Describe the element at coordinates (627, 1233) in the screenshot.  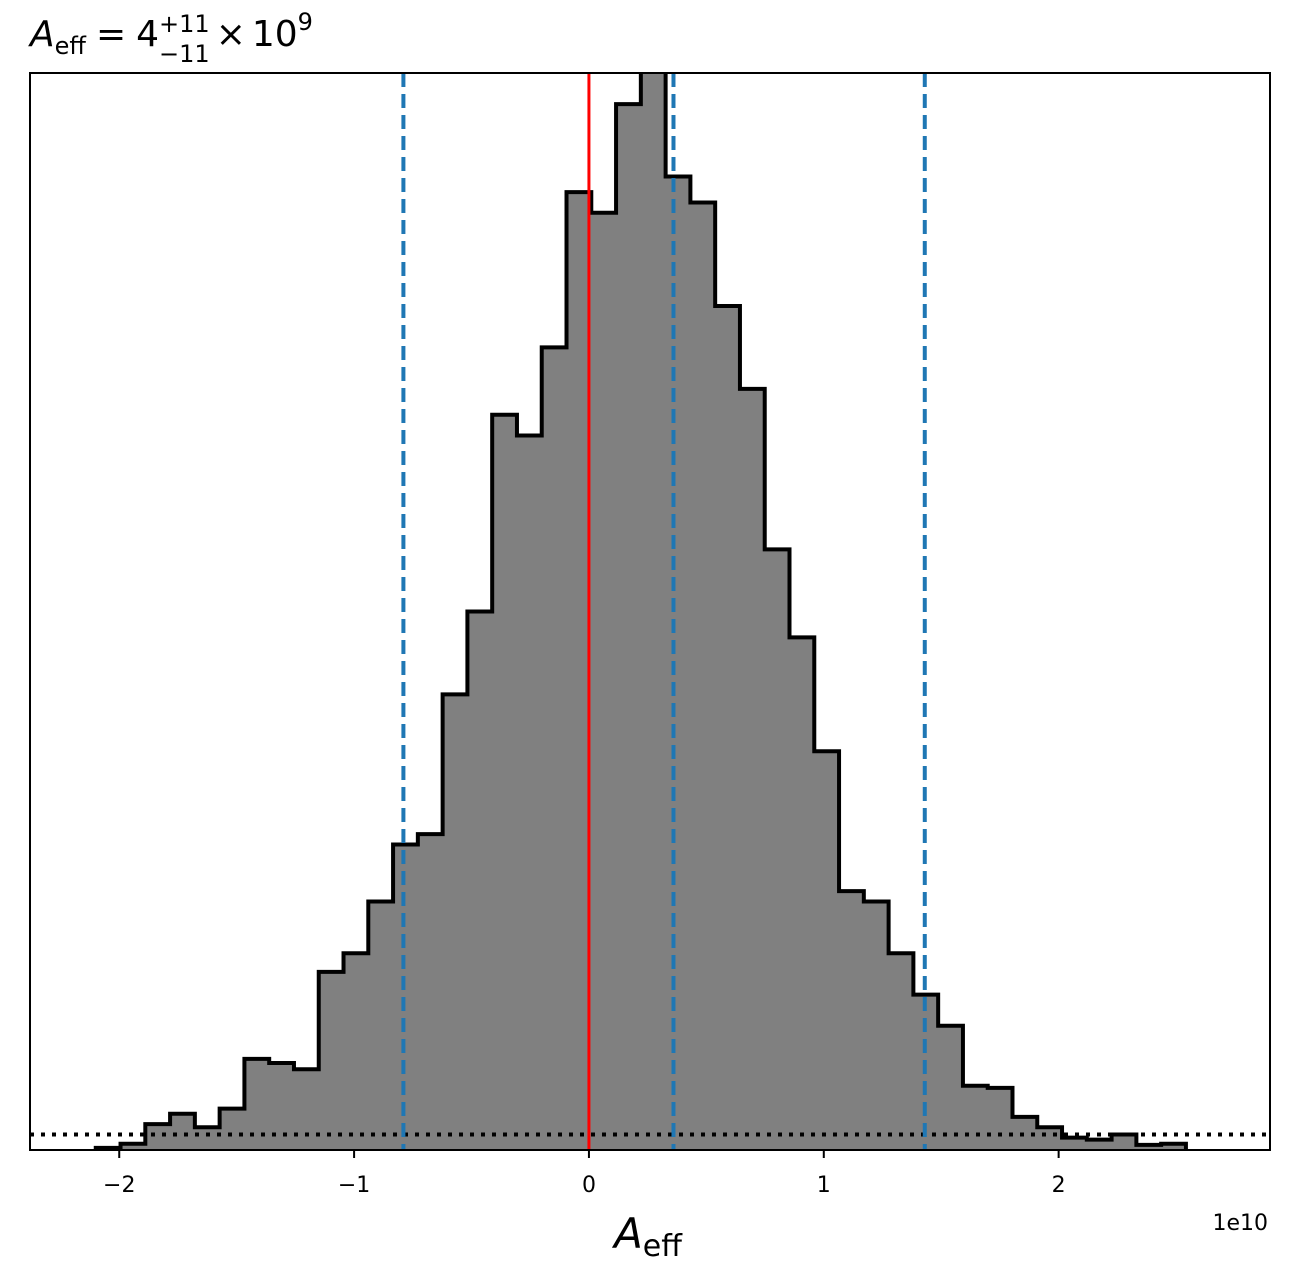
I see `x-label-var: A` at that location.